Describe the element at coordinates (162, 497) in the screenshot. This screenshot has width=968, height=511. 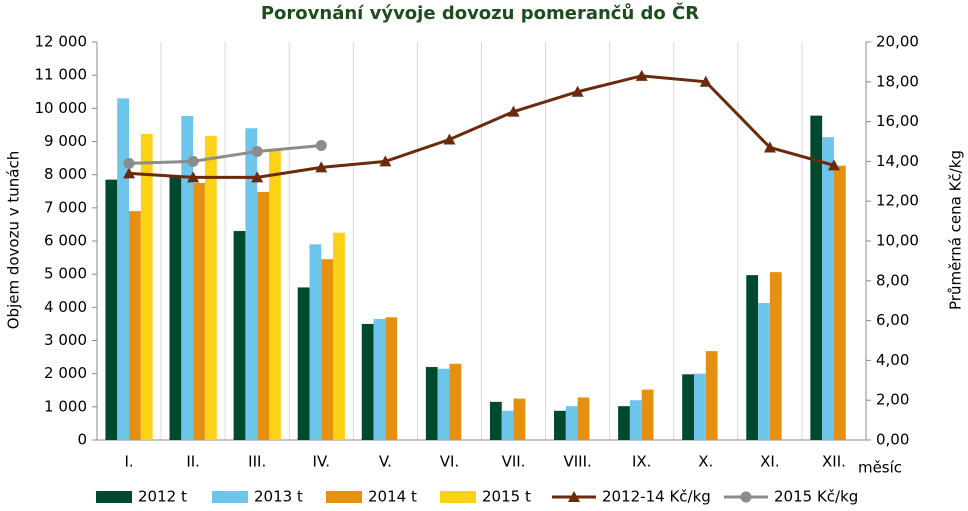
I see `legend-label: 2012 t` at that location.